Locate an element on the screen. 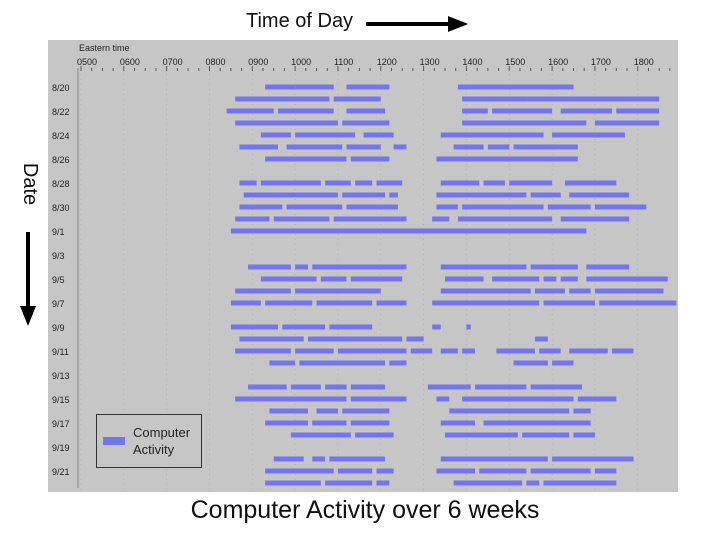  legend-label: Computer Activity is located at coordinates (162, 441).